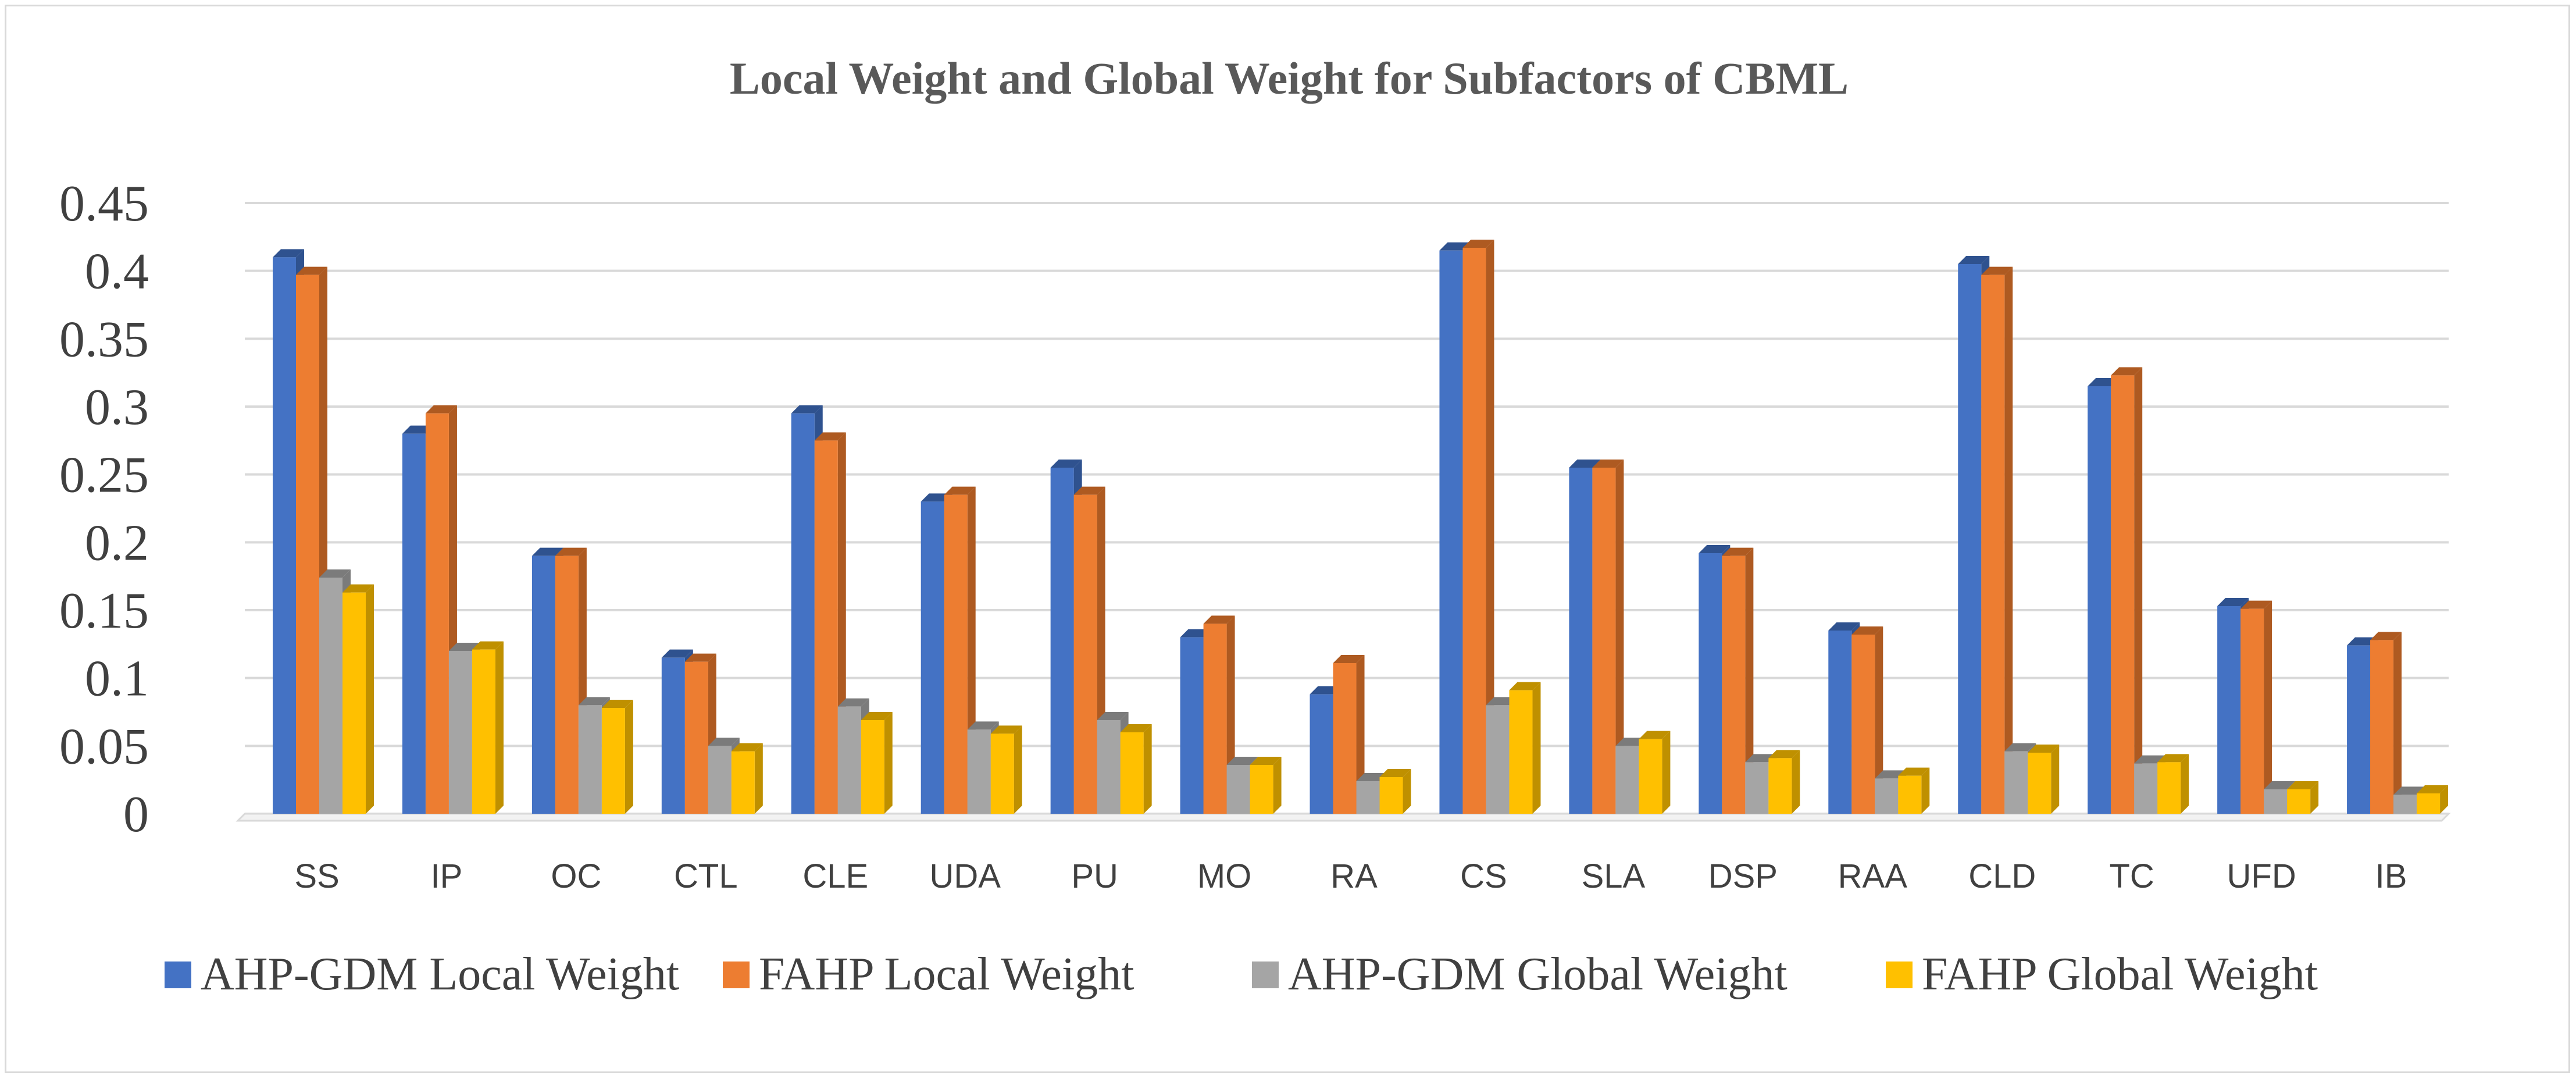 Image resolution: width=2576 pixels, height=1079 pixels. Describe the element at coordinates (1525, 748) in the screenshot. I see `bar-CS-fahp-global-weight` at that location.